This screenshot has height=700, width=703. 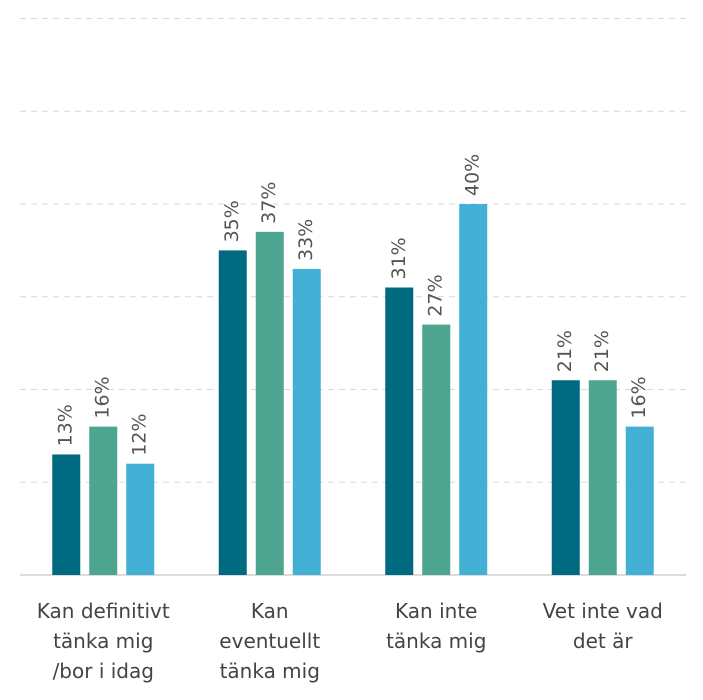 I want to click on label-line: eventuellt, so click(x=269, y=641).